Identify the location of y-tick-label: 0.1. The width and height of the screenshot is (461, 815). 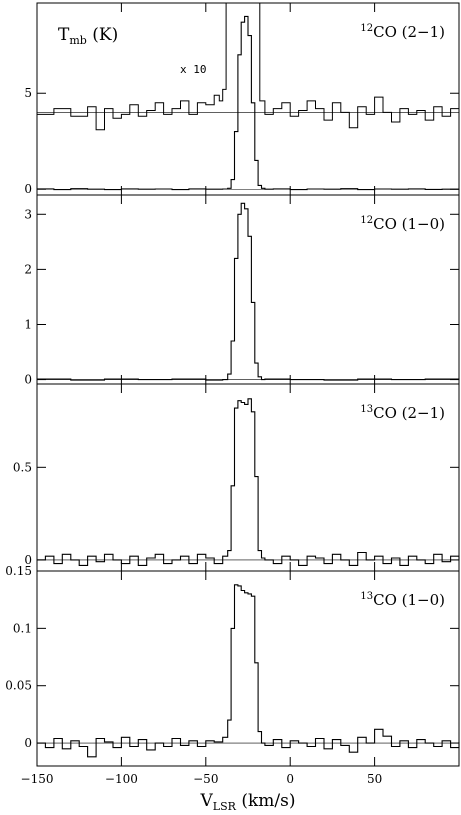
(22, 628).